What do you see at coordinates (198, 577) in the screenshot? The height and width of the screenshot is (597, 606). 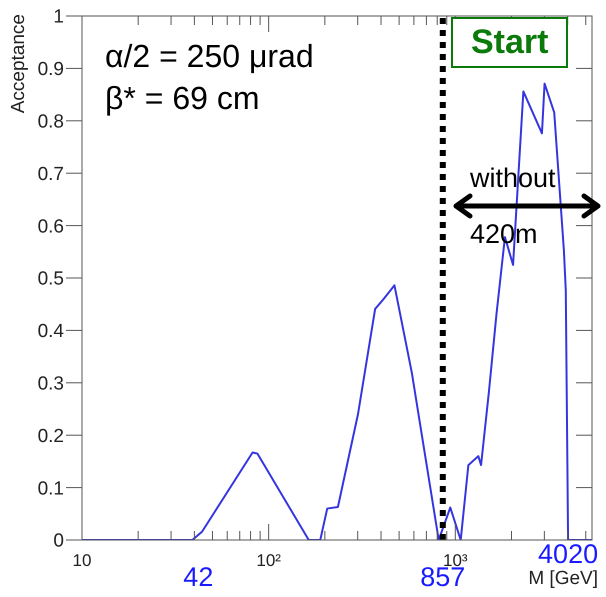 I see `annotation: 42` at bounding box center [198, 577].